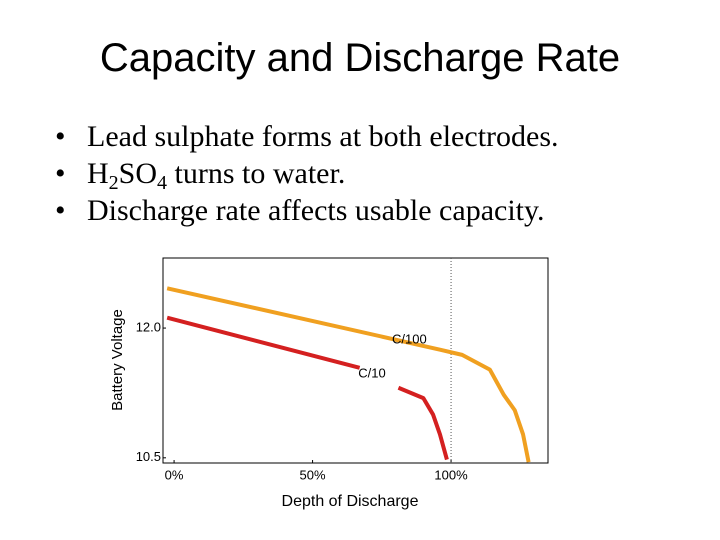 The width and height of the screenshot is (720, 540). I want to click on x-tick-label: 100%, so click(451, 474).